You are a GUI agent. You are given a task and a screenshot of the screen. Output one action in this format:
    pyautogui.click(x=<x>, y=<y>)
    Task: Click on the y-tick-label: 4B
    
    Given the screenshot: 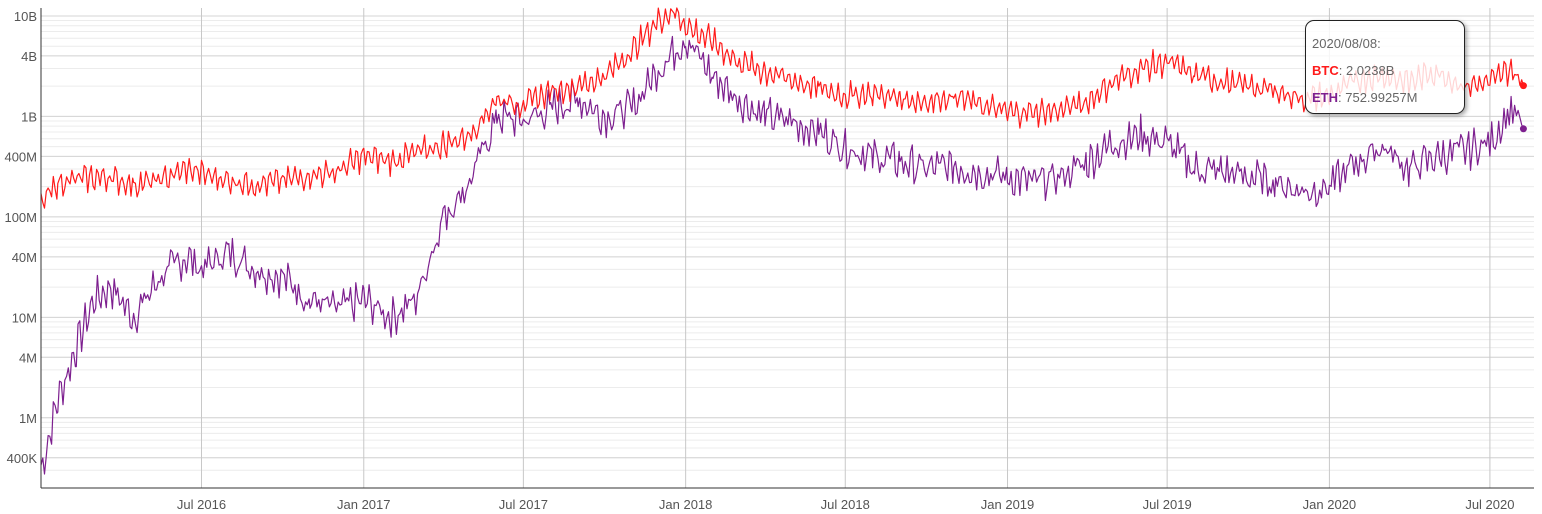 What is the action you would take?
    pyautogui.click(x=29, y=56)
    